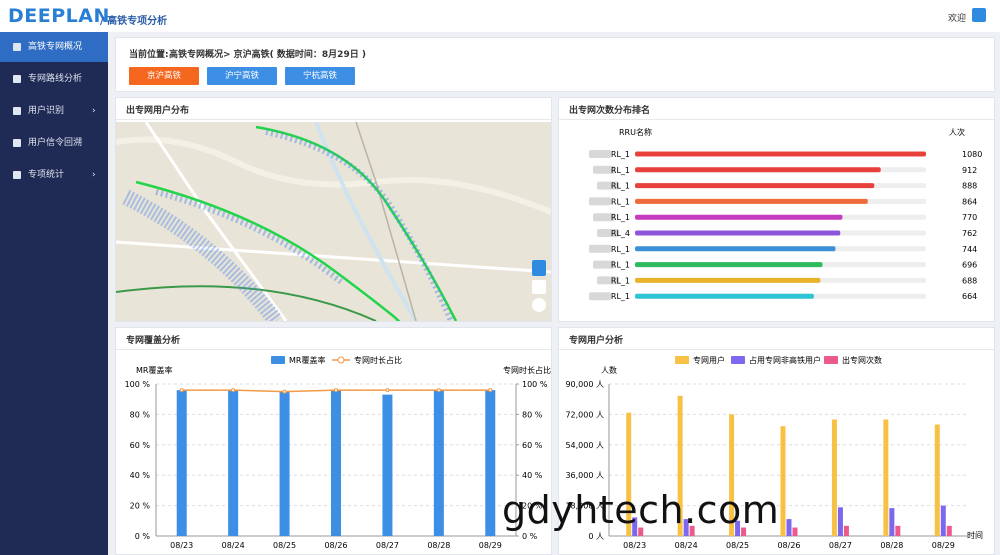 The width and height of the screenshot is (1000, 555). I want to click on y-tick-label: 54,000 人, so click(584, 445).